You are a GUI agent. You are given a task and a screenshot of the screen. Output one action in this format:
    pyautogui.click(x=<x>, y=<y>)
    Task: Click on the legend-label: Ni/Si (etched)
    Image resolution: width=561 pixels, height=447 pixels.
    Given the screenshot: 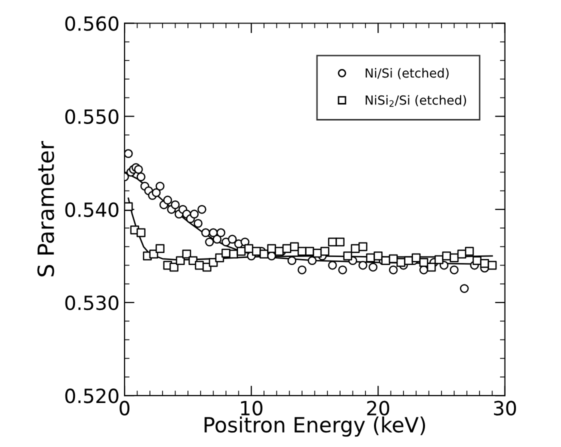 What is the action you would take?
    pyautogui.click(x=407, y=74)
    